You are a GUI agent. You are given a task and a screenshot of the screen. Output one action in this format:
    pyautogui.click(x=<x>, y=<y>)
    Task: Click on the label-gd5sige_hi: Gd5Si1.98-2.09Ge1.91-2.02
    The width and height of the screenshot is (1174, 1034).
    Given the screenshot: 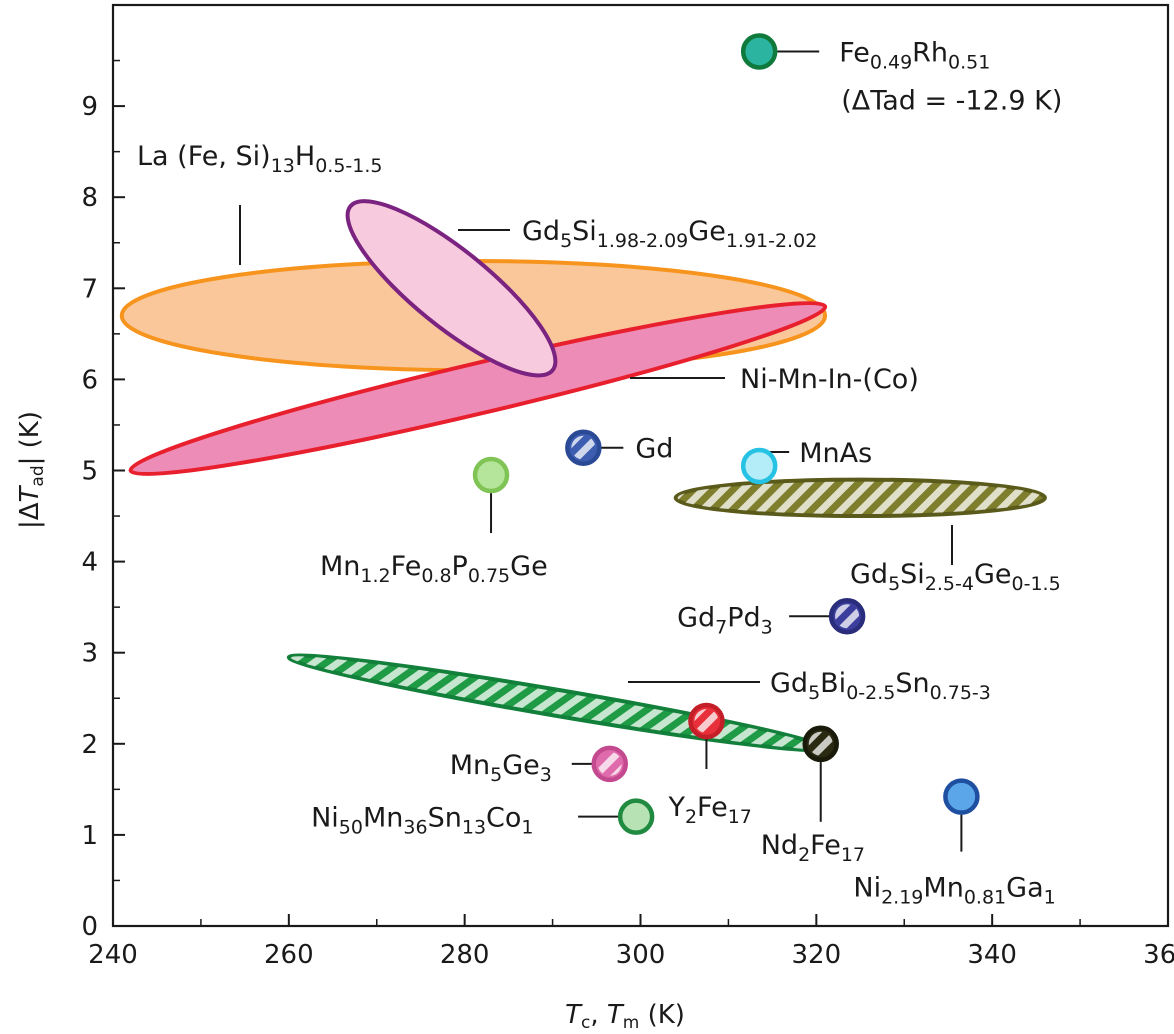 What is the action you would take?
    pyautogui.click(x=669, y=234)
    